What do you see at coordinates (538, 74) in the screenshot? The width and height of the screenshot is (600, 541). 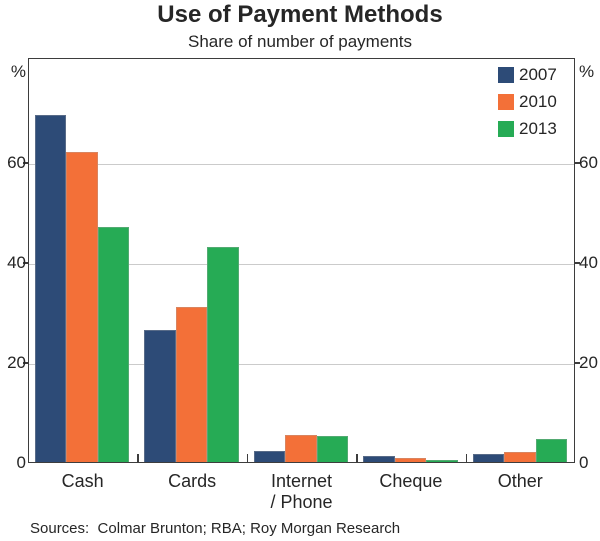 I see `legend-label-2007: 2007` at bounding box center [538, 74].